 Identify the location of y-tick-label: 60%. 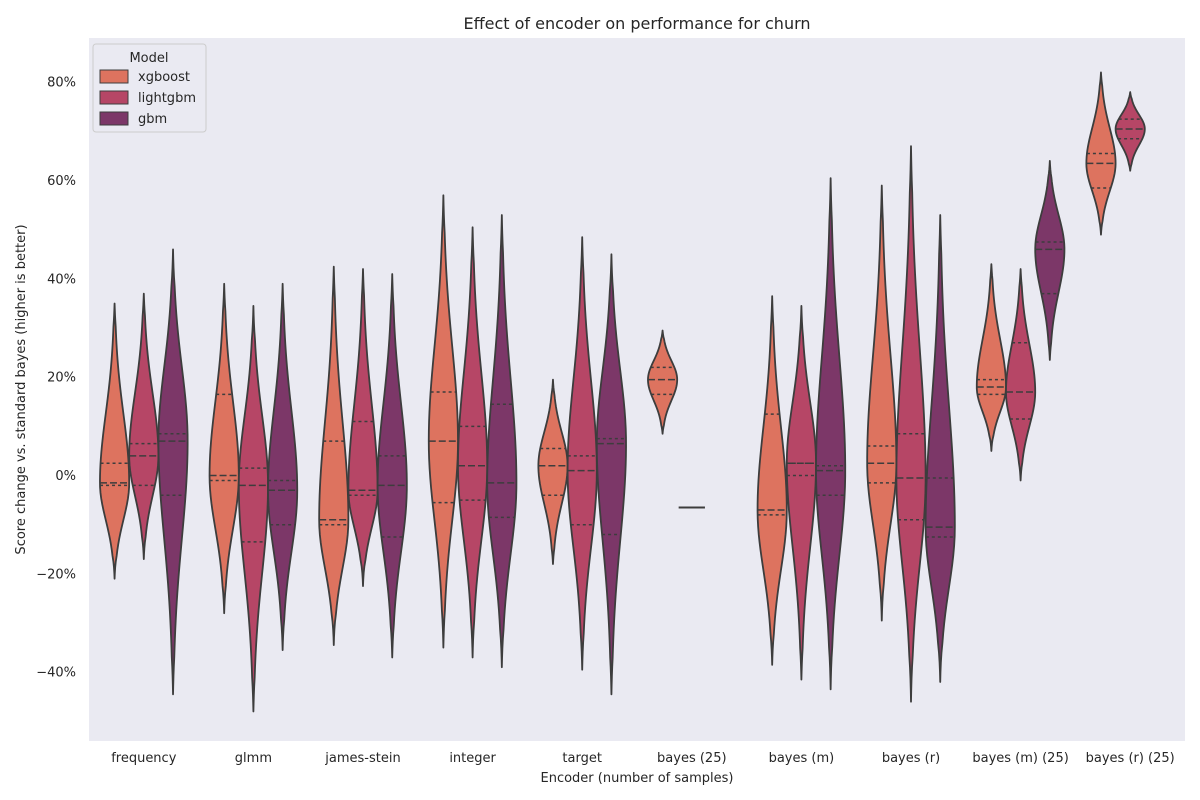
(61, 181).